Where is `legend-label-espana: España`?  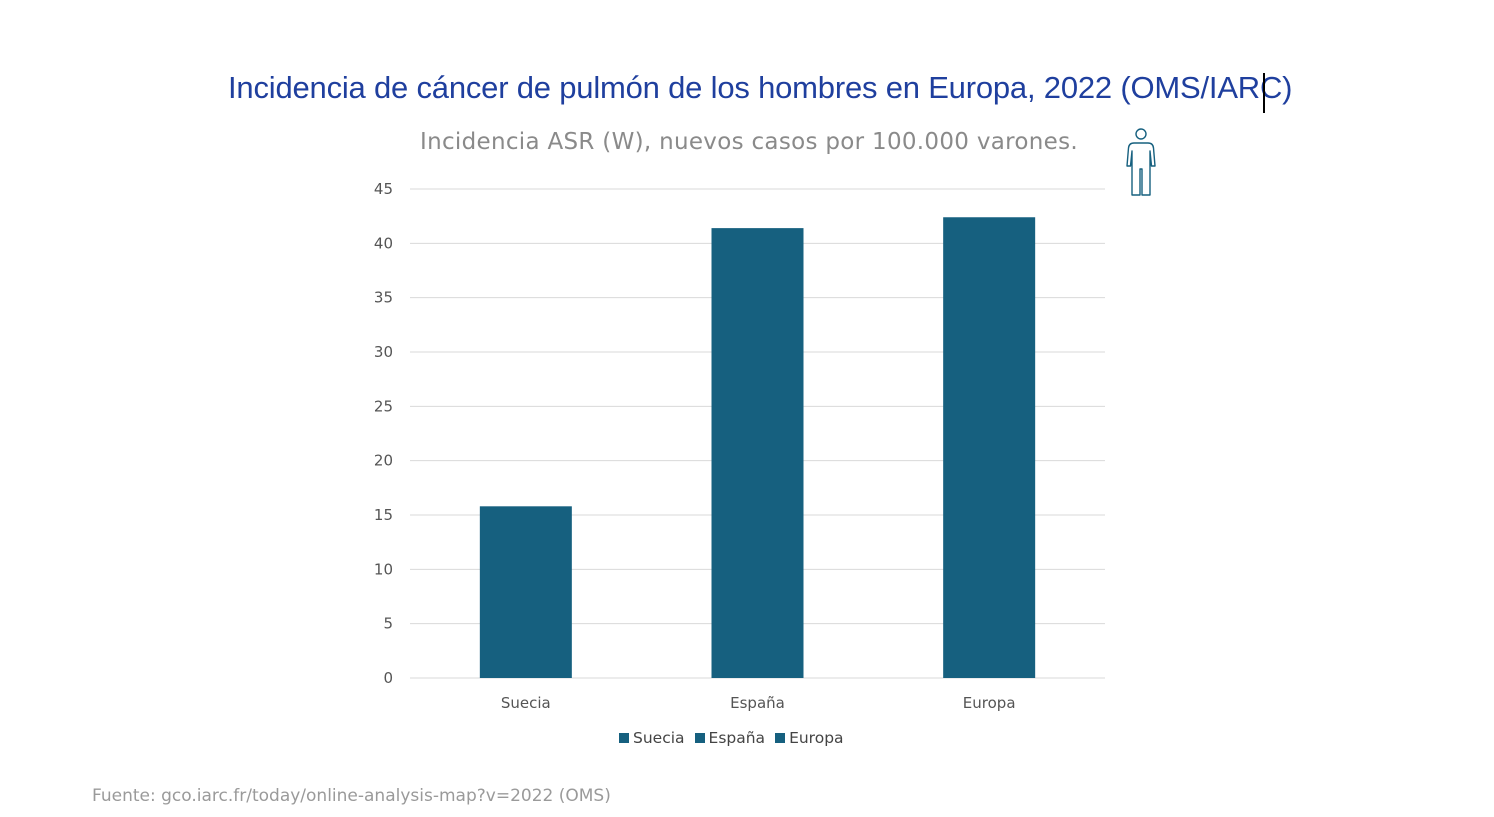
legend-label-espana: España is located at coordinates (737, 738).